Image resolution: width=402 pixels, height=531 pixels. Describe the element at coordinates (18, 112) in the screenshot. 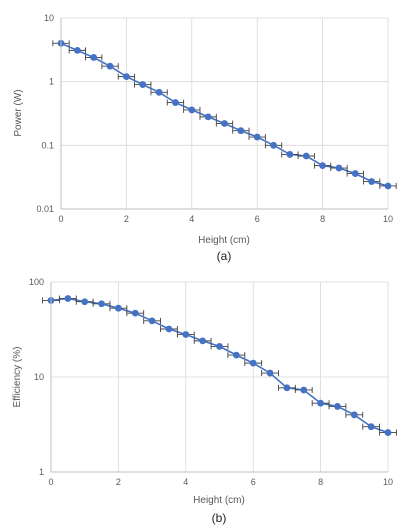

I see `y-axis-label-a: Power (W)` at that location.